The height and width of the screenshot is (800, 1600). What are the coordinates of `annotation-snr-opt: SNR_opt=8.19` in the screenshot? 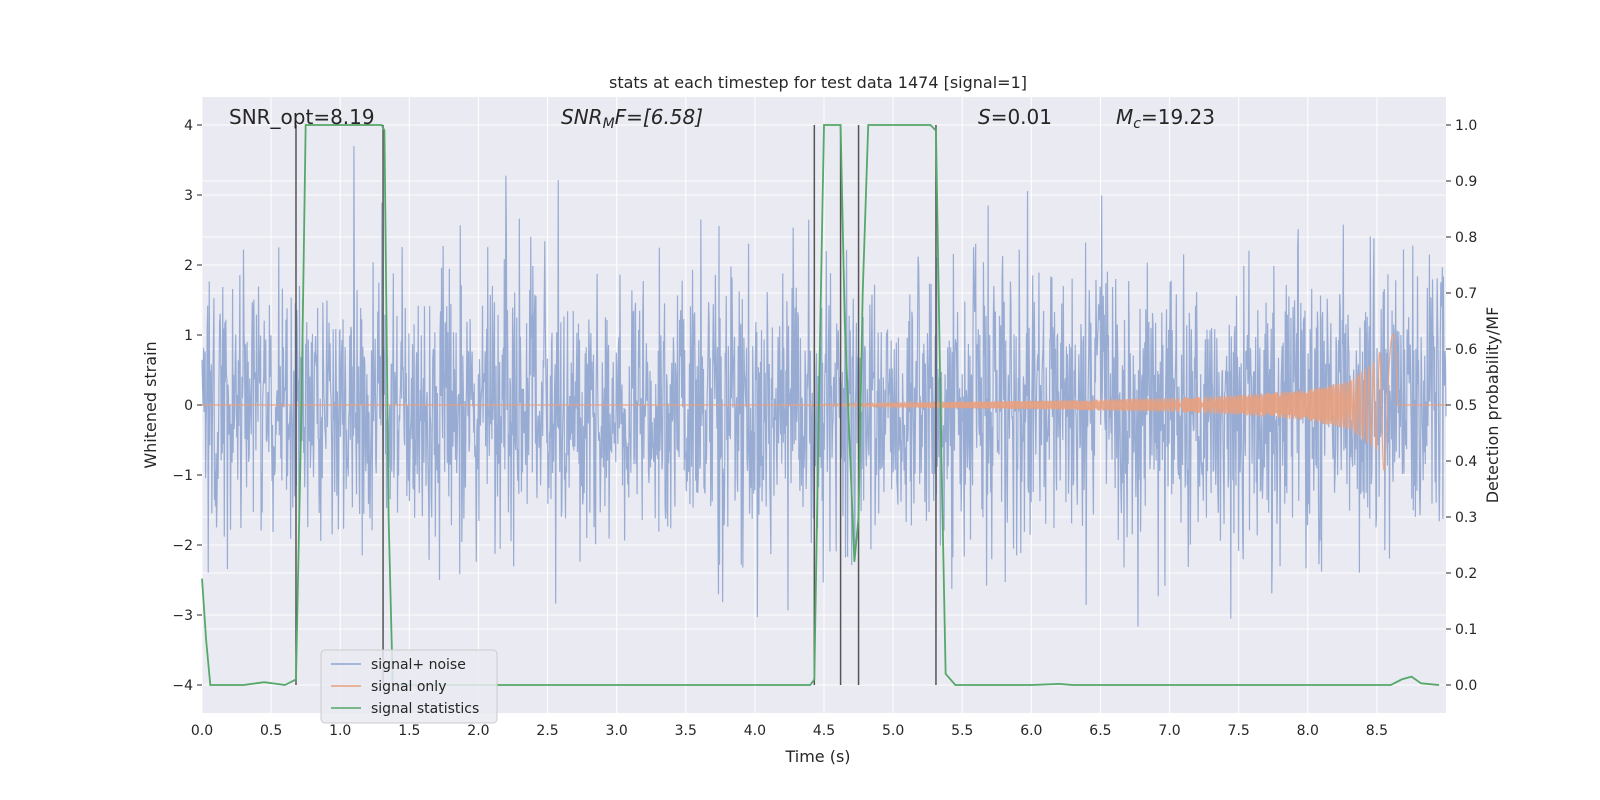 It's located at (302, 117).